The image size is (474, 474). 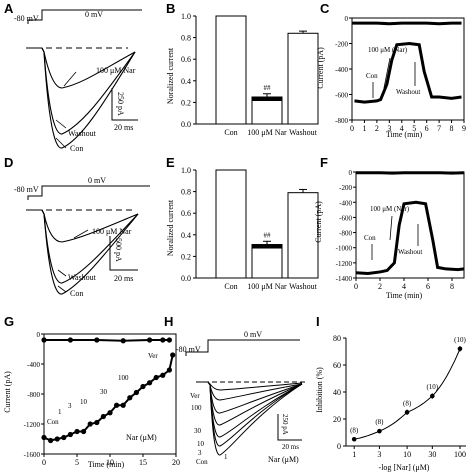 What do you see at coordinates (290, 447) in the screenshot?
I see `scale-x-label: 20 ms` at bounding box center [290, 447].